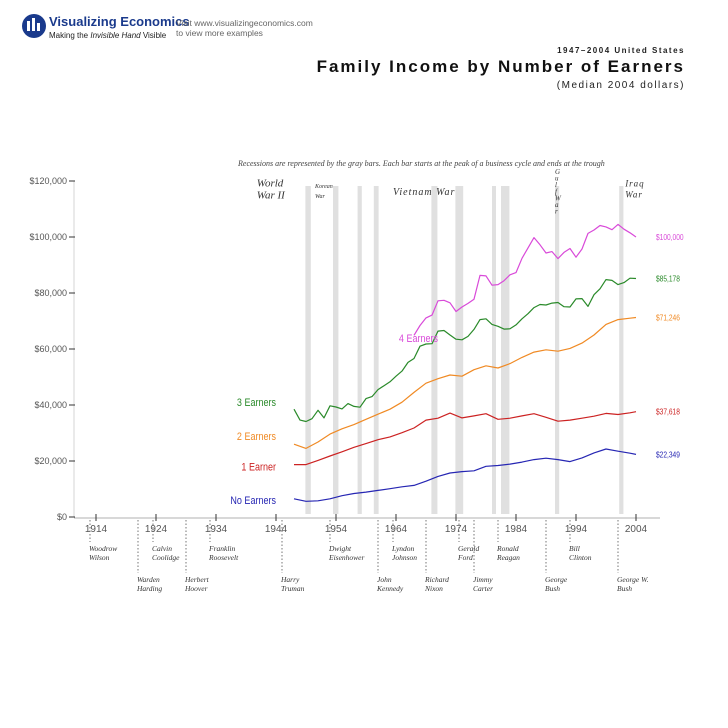 The height and width of the screenshot is (728, 728). Describe the element at coordinates (668, 455) in the screenshot. I see `series-end-label: $22,349` at that location.